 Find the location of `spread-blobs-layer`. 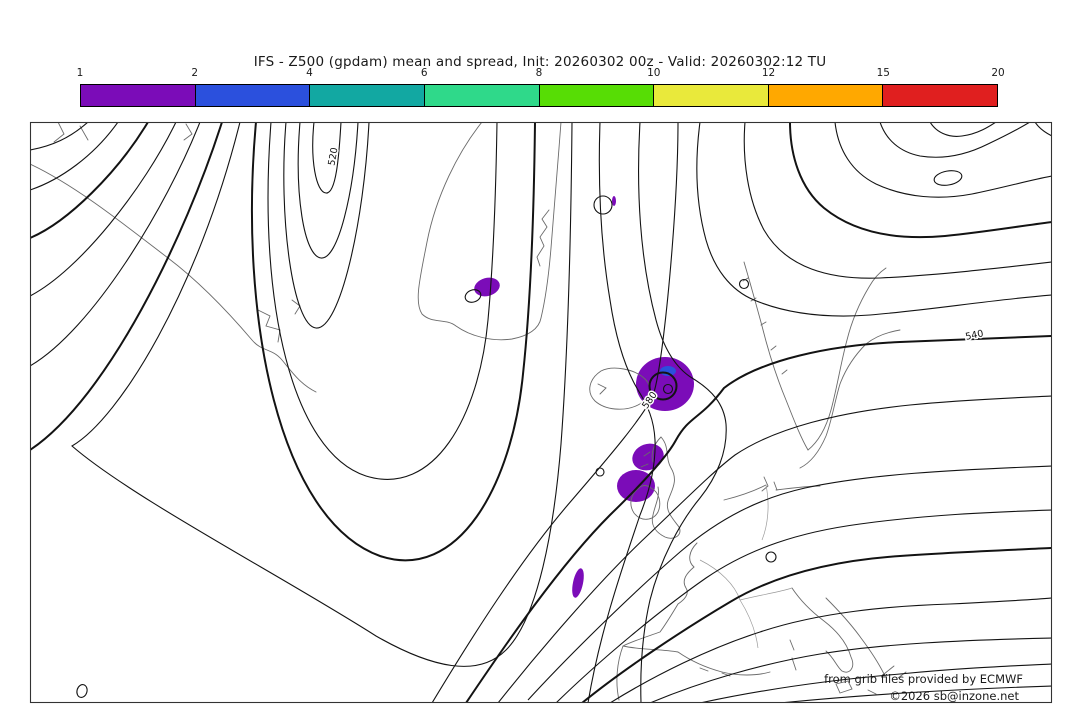

spread-blobs-layer is located at coordinates (584, 397).